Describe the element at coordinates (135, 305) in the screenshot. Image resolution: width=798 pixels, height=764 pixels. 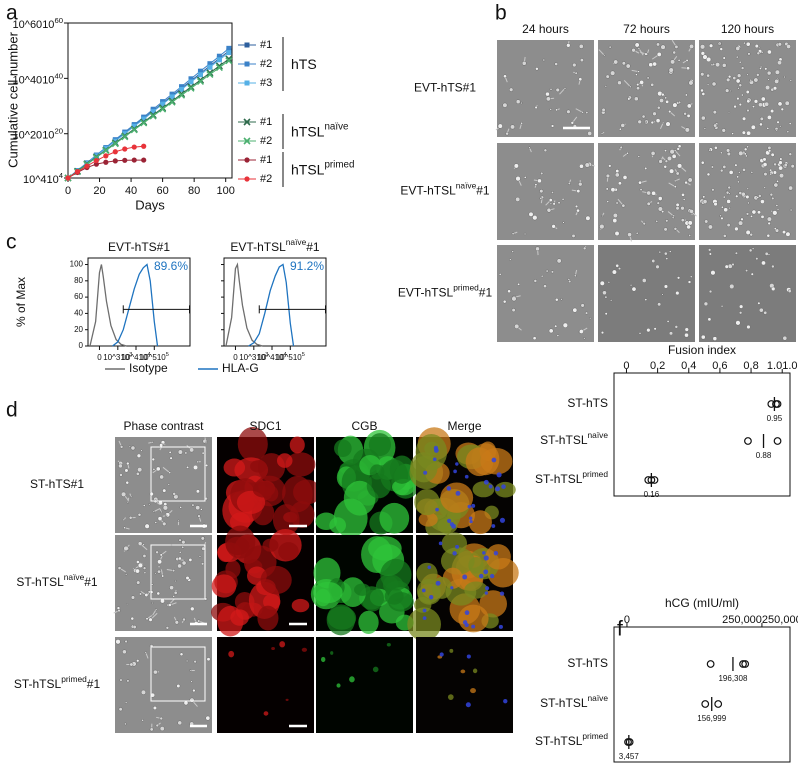
I see `histogram-curve` at that location.